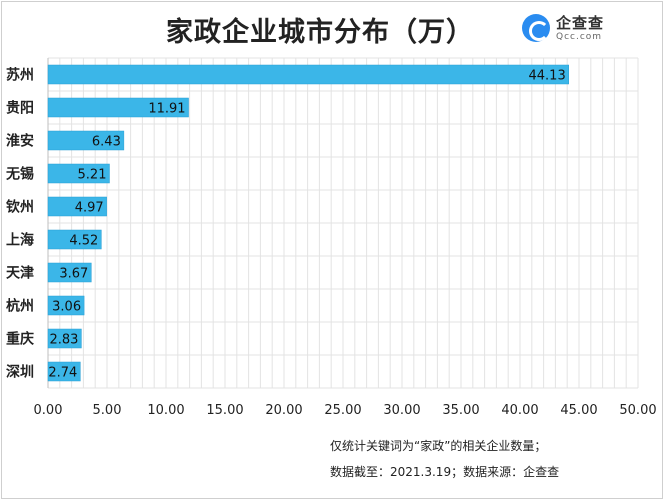 The height and width of the screenshot is (500, 664). What do you see at coordinates (283, 410) in the screenshot?
I see `x-tick-label: 20.00` at bounding box center [283, 410].